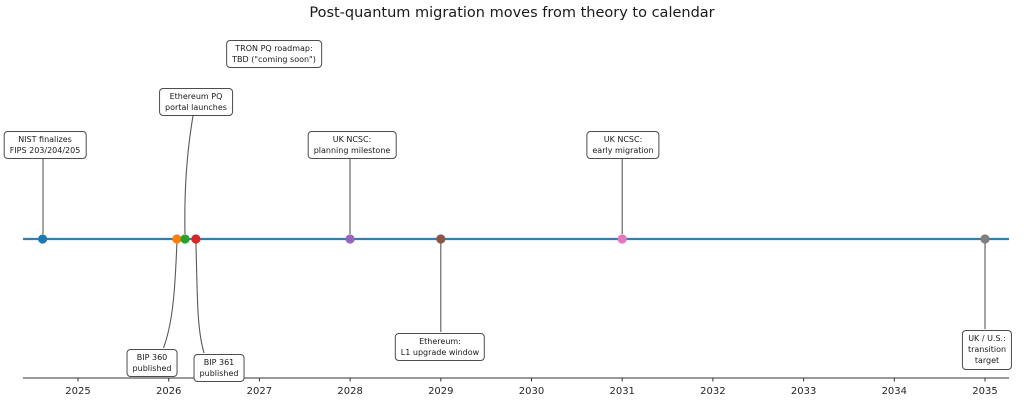 The height and width of the screenshot is (400, 1024). I want to click on event-label-bip-361: BIP 361 published, so click(219, 368).